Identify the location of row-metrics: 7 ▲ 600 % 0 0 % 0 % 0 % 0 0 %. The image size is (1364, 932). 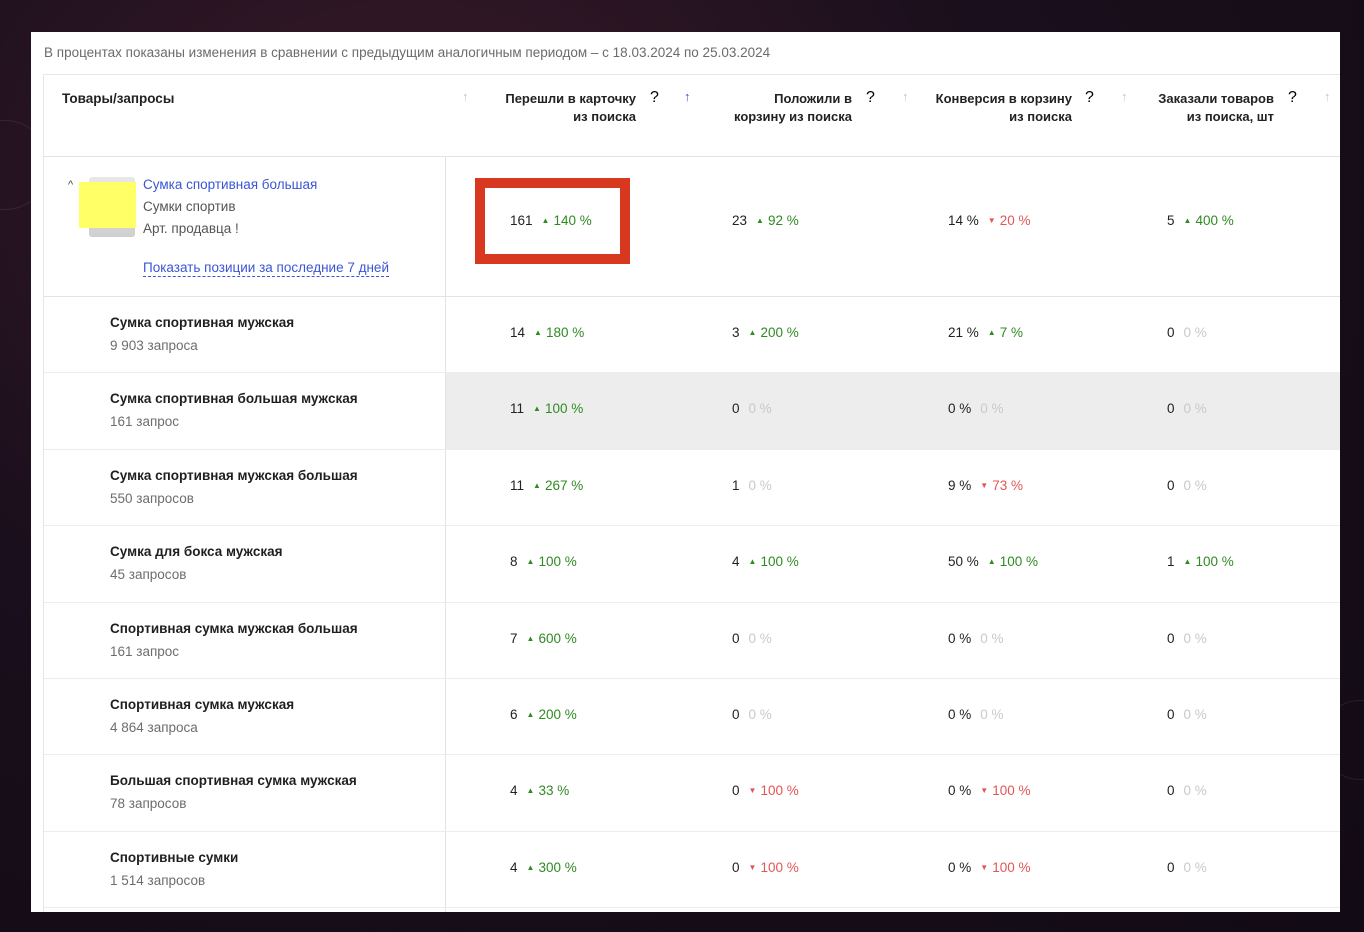
(893, 640).